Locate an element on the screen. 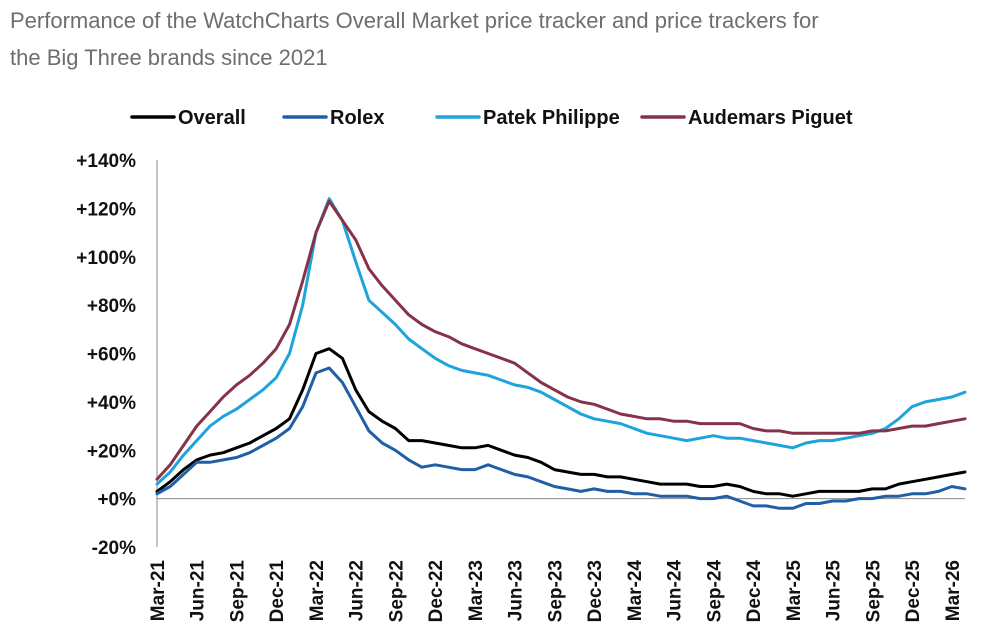  y-tick-label: +140% is located at coordinates (106, 161).